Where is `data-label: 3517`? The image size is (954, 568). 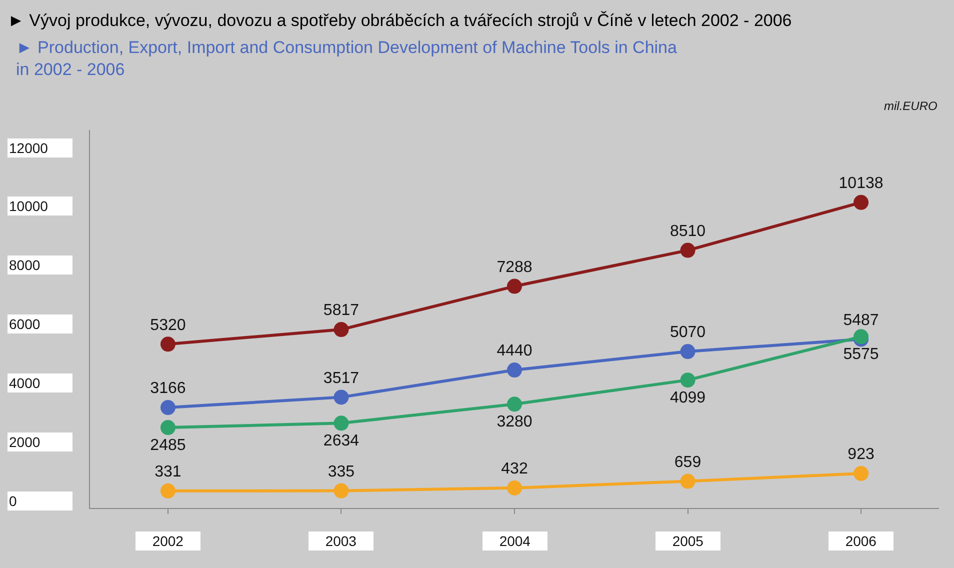
data-label: 3517 is located at coordinates (341, 378).